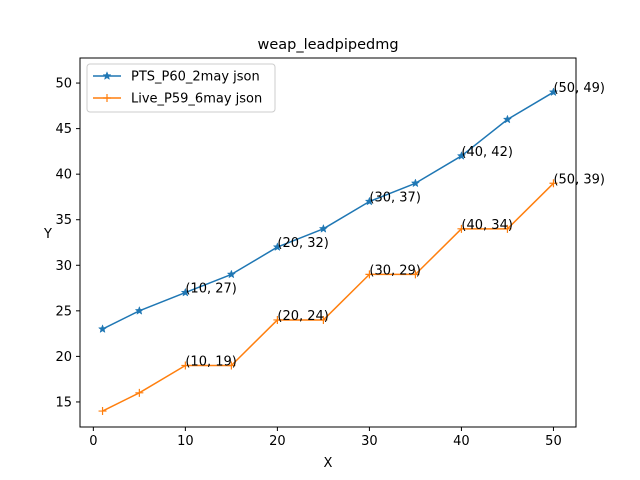 Image resolution: width=640 pixels, height=480 pixels. What do you see at coordinates (63, 357) in the screenshot?
I see `y-tick-label: 20` at bounding box center [63, 357].